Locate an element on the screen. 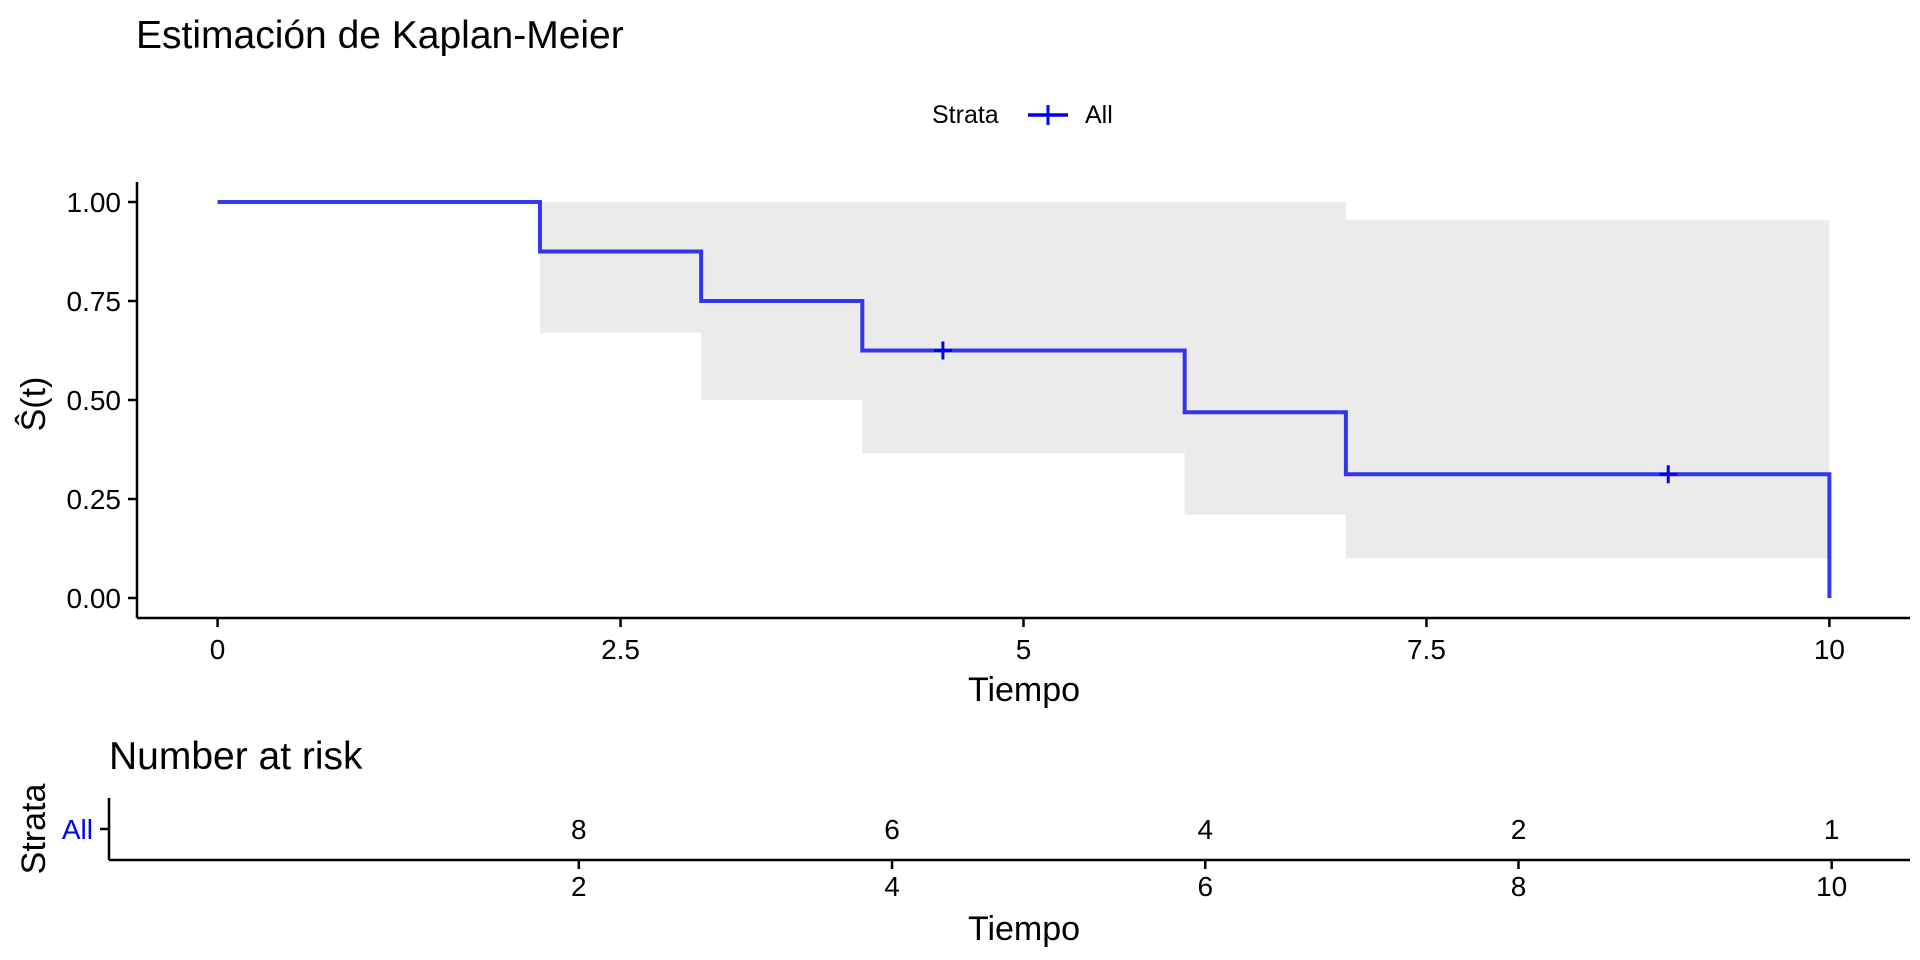  risk-value: 1 is located at coordinates (1832, 829).